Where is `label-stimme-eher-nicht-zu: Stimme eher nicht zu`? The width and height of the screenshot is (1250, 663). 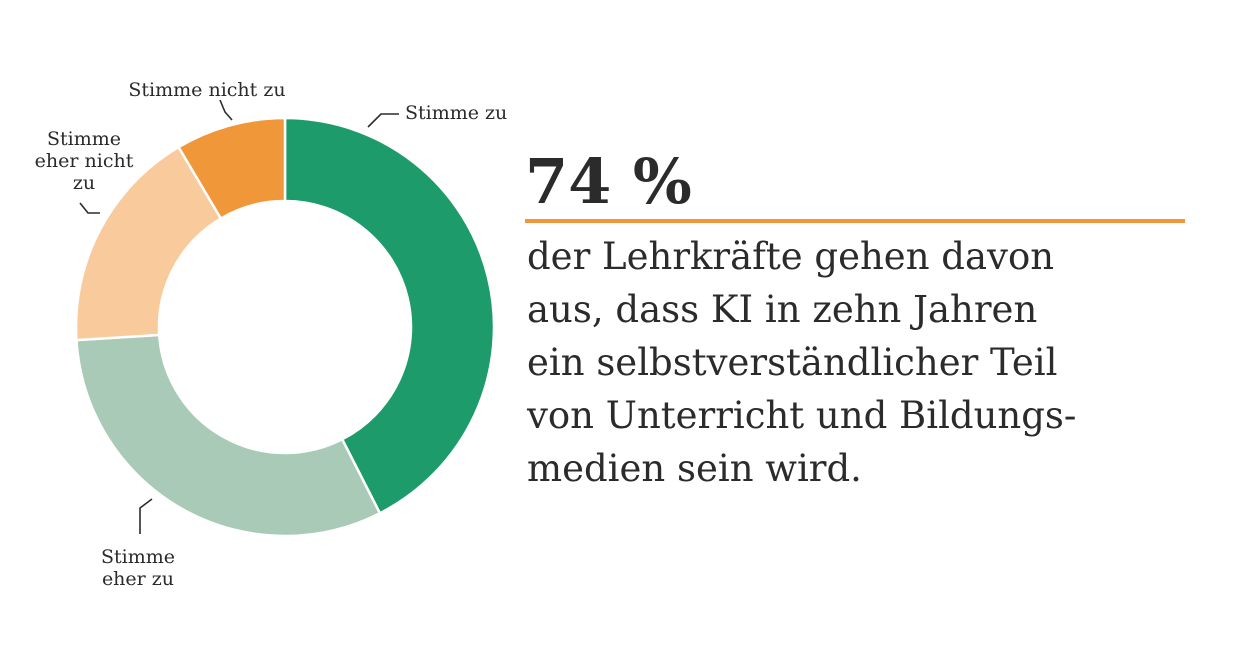 label-stimme-eher-nicht-zu: Stimme eher nicht zu is located at coordinates (84, 161).